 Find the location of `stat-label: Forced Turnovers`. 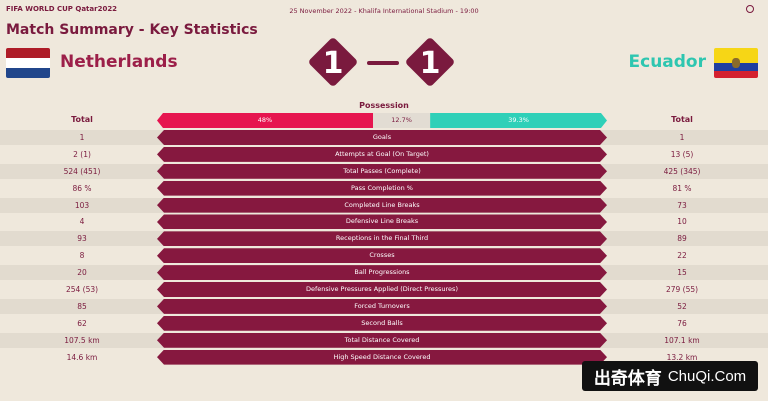

stat-label: Forced Turnovers is located at coordinates (382, 306).